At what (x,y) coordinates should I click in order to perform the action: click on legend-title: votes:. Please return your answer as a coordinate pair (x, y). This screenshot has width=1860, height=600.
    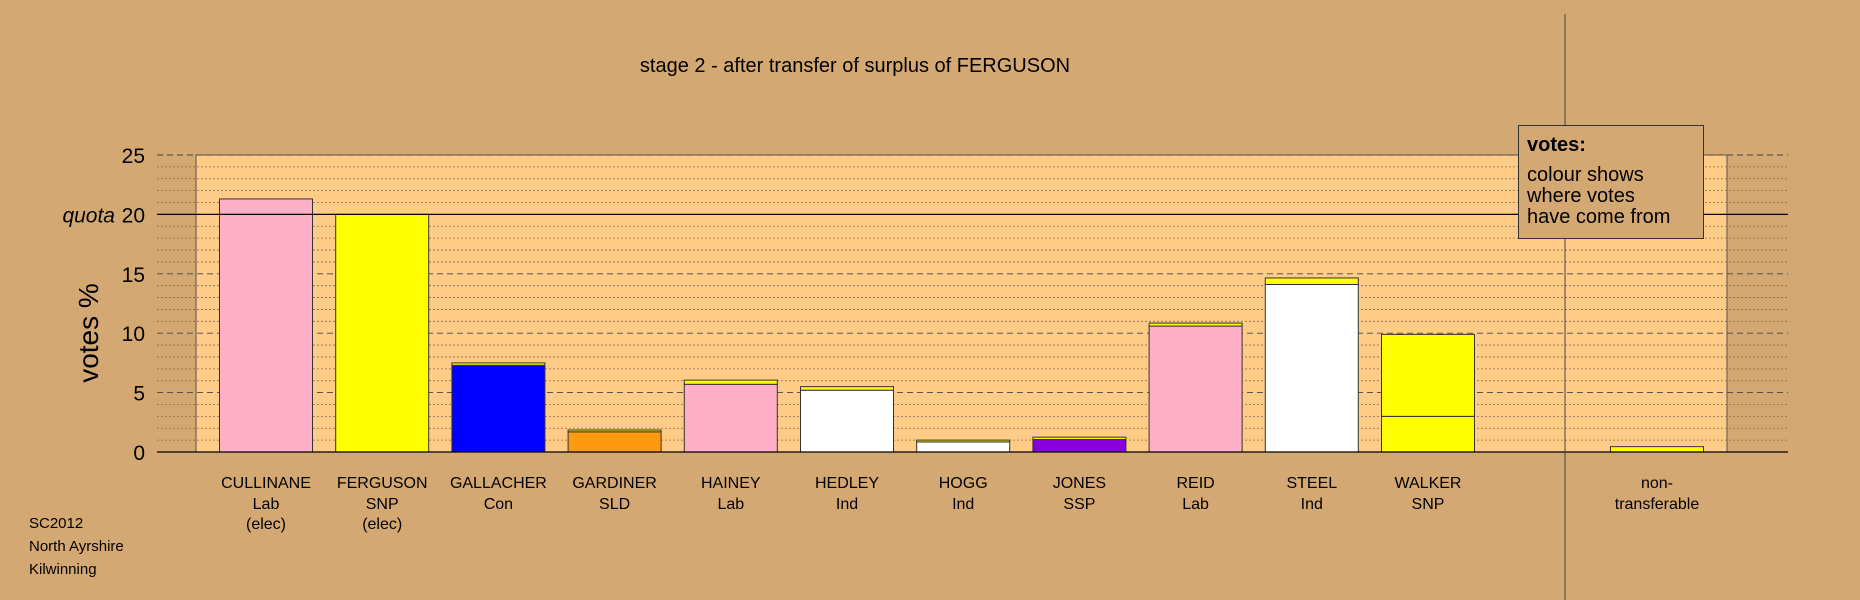
    Looking at the image, I should click on (1556, 145).